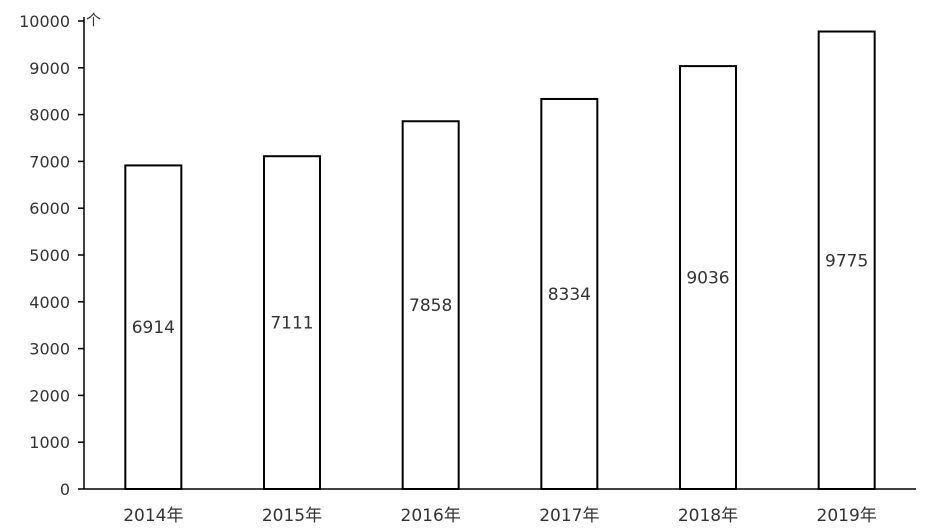  I want to click on data-label: 8334, so click(569, 295).